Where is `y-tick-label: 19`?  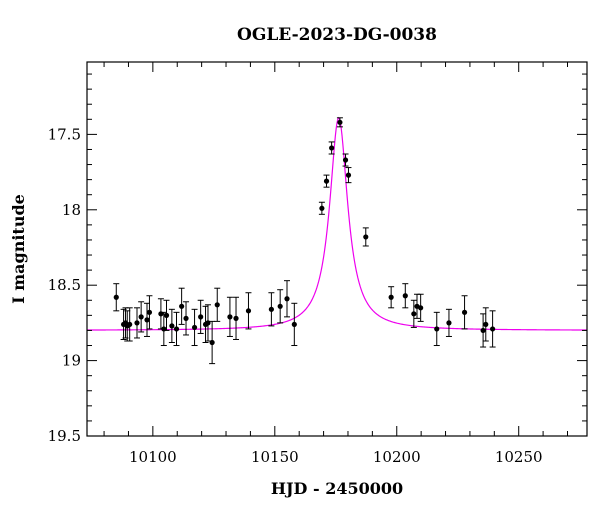
y-tick-label: 19 is located at coordinates (71, 361).